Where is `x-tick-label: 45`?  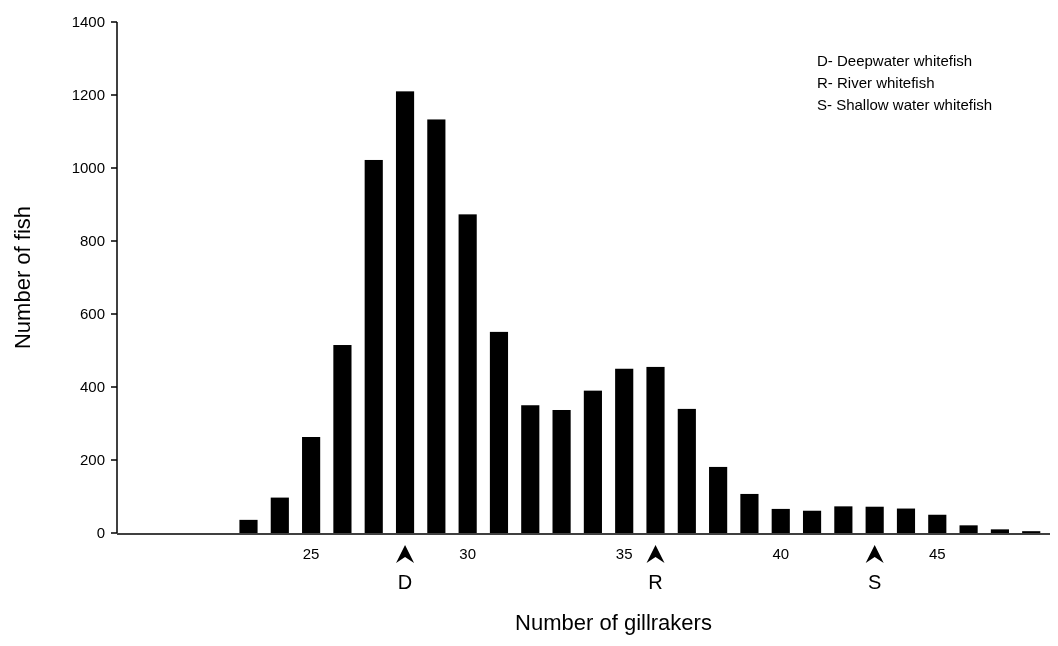 x-tick-label: 45 is located at coordinates (937, 553).